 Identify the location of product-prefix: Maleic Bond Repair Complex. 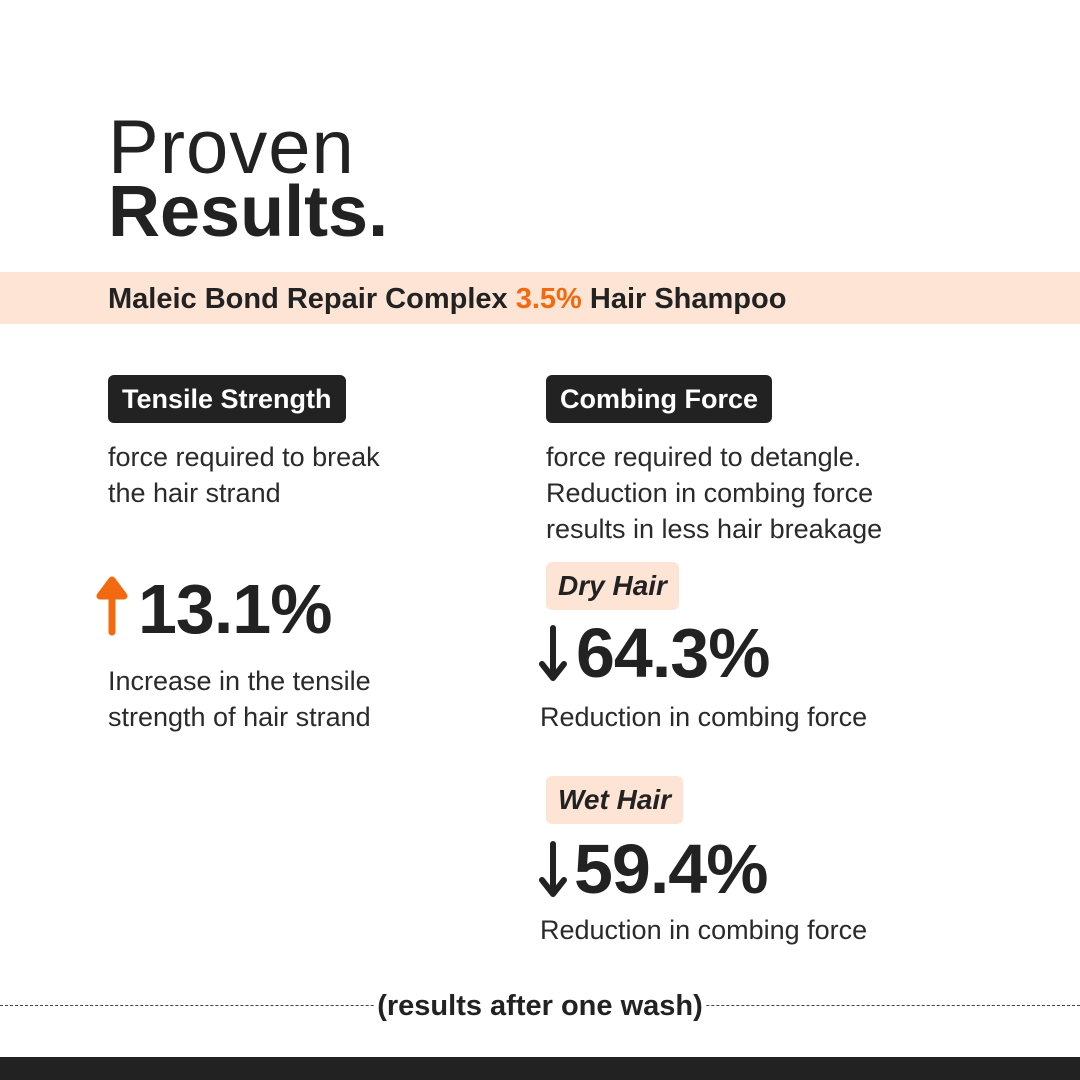
(312, 299).